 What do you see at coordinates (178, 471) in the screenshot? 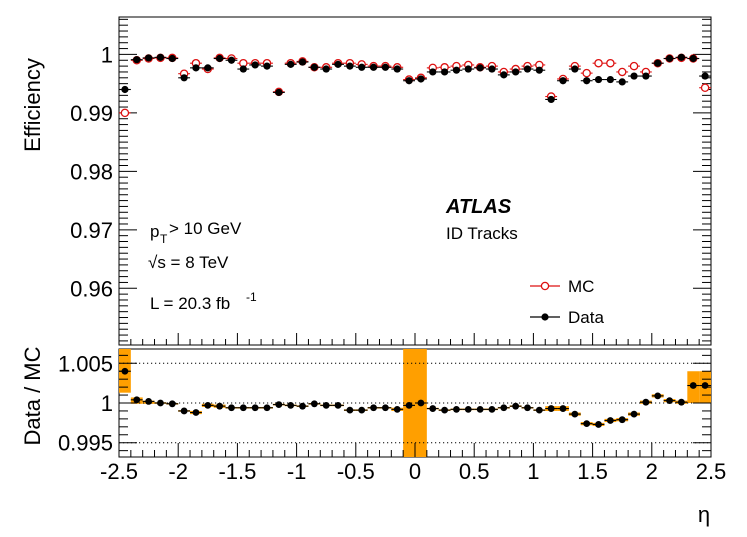
I see `x-tick-label: -2` at bounding box center [178, 471].